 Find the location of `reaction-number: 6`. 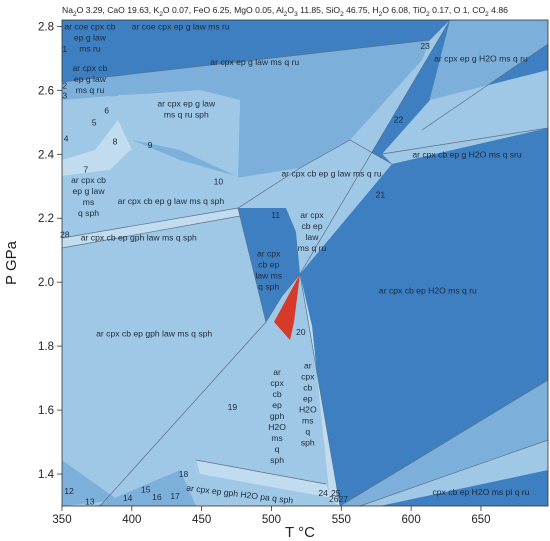

reaction-number: 6 is located at coordinates (106, 110).